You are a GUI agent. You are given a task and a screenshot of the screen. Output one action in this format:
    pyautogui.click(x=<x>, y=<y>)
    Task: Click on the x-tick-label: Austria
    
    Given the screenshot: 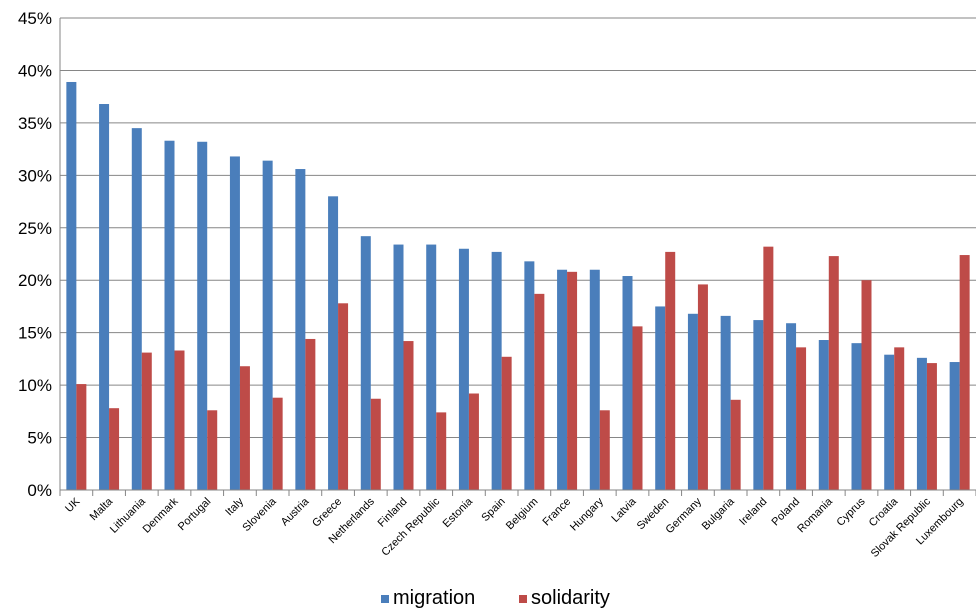 What is the action you would take?
    pyautogui.click(x=295, y=511)
    